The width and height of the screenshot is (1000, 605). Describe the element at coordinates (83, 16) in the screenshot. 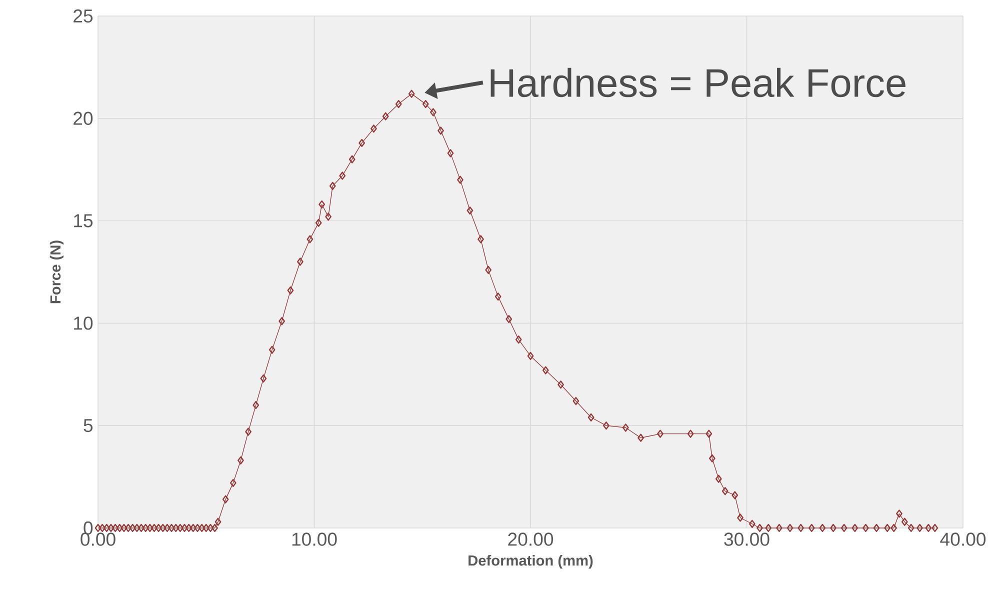

I see `y-tick-label: 25` at that location.